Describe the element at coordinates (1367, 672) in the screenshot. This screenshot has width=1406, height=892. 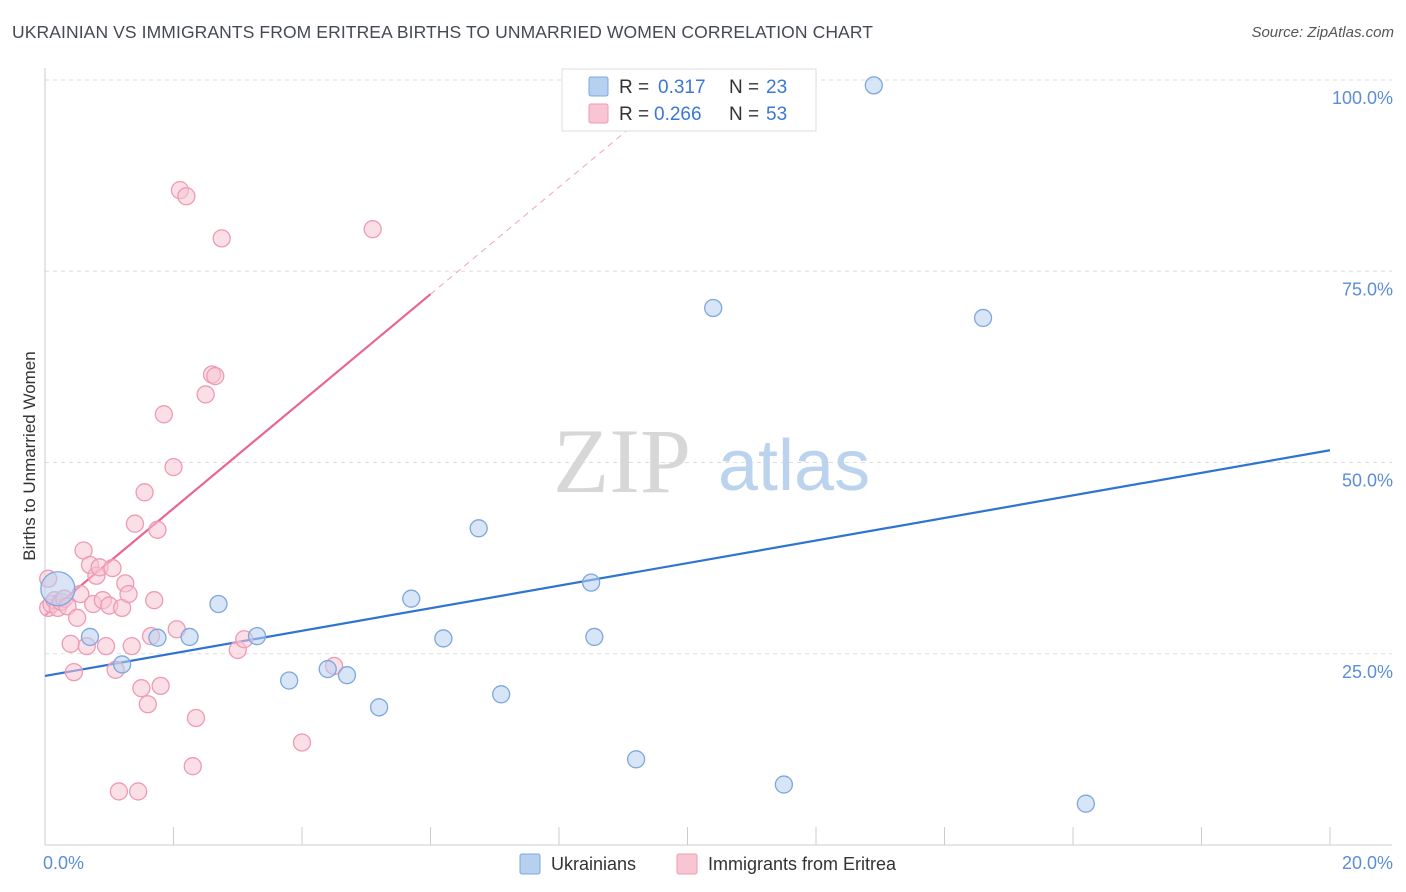
I see `y-tick-label-0: 25.0%` at that location.